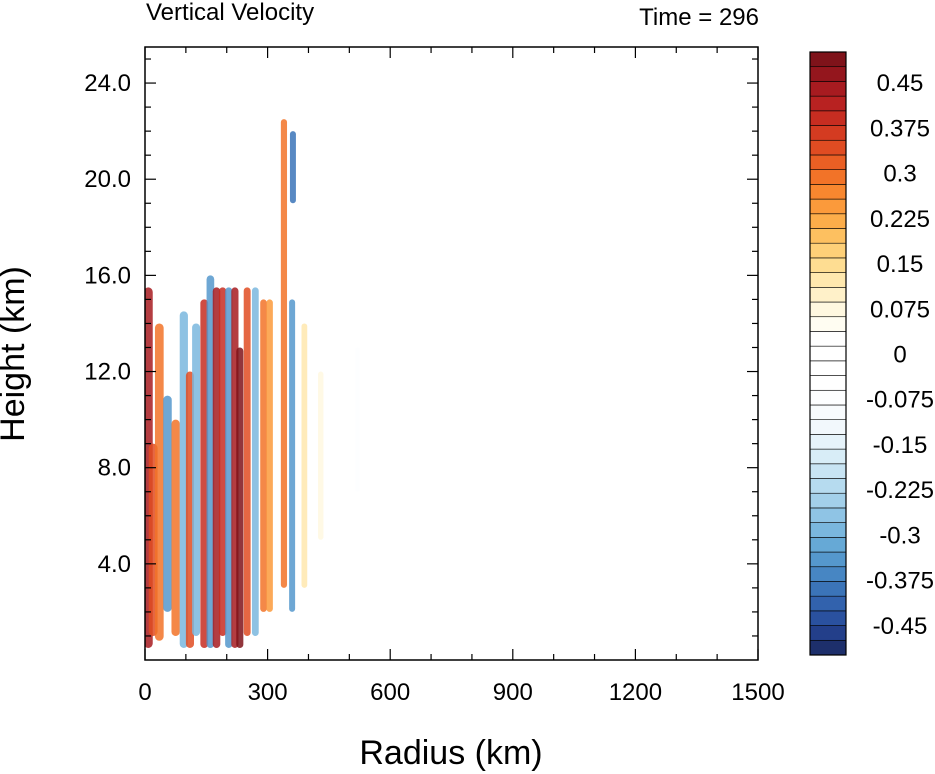 This screenshot has height=774, width=935. What do you see at coordinates (900, 128) in the screenshot?
I see `colorbar-label: 0.375` at bounding box center [900, 128].